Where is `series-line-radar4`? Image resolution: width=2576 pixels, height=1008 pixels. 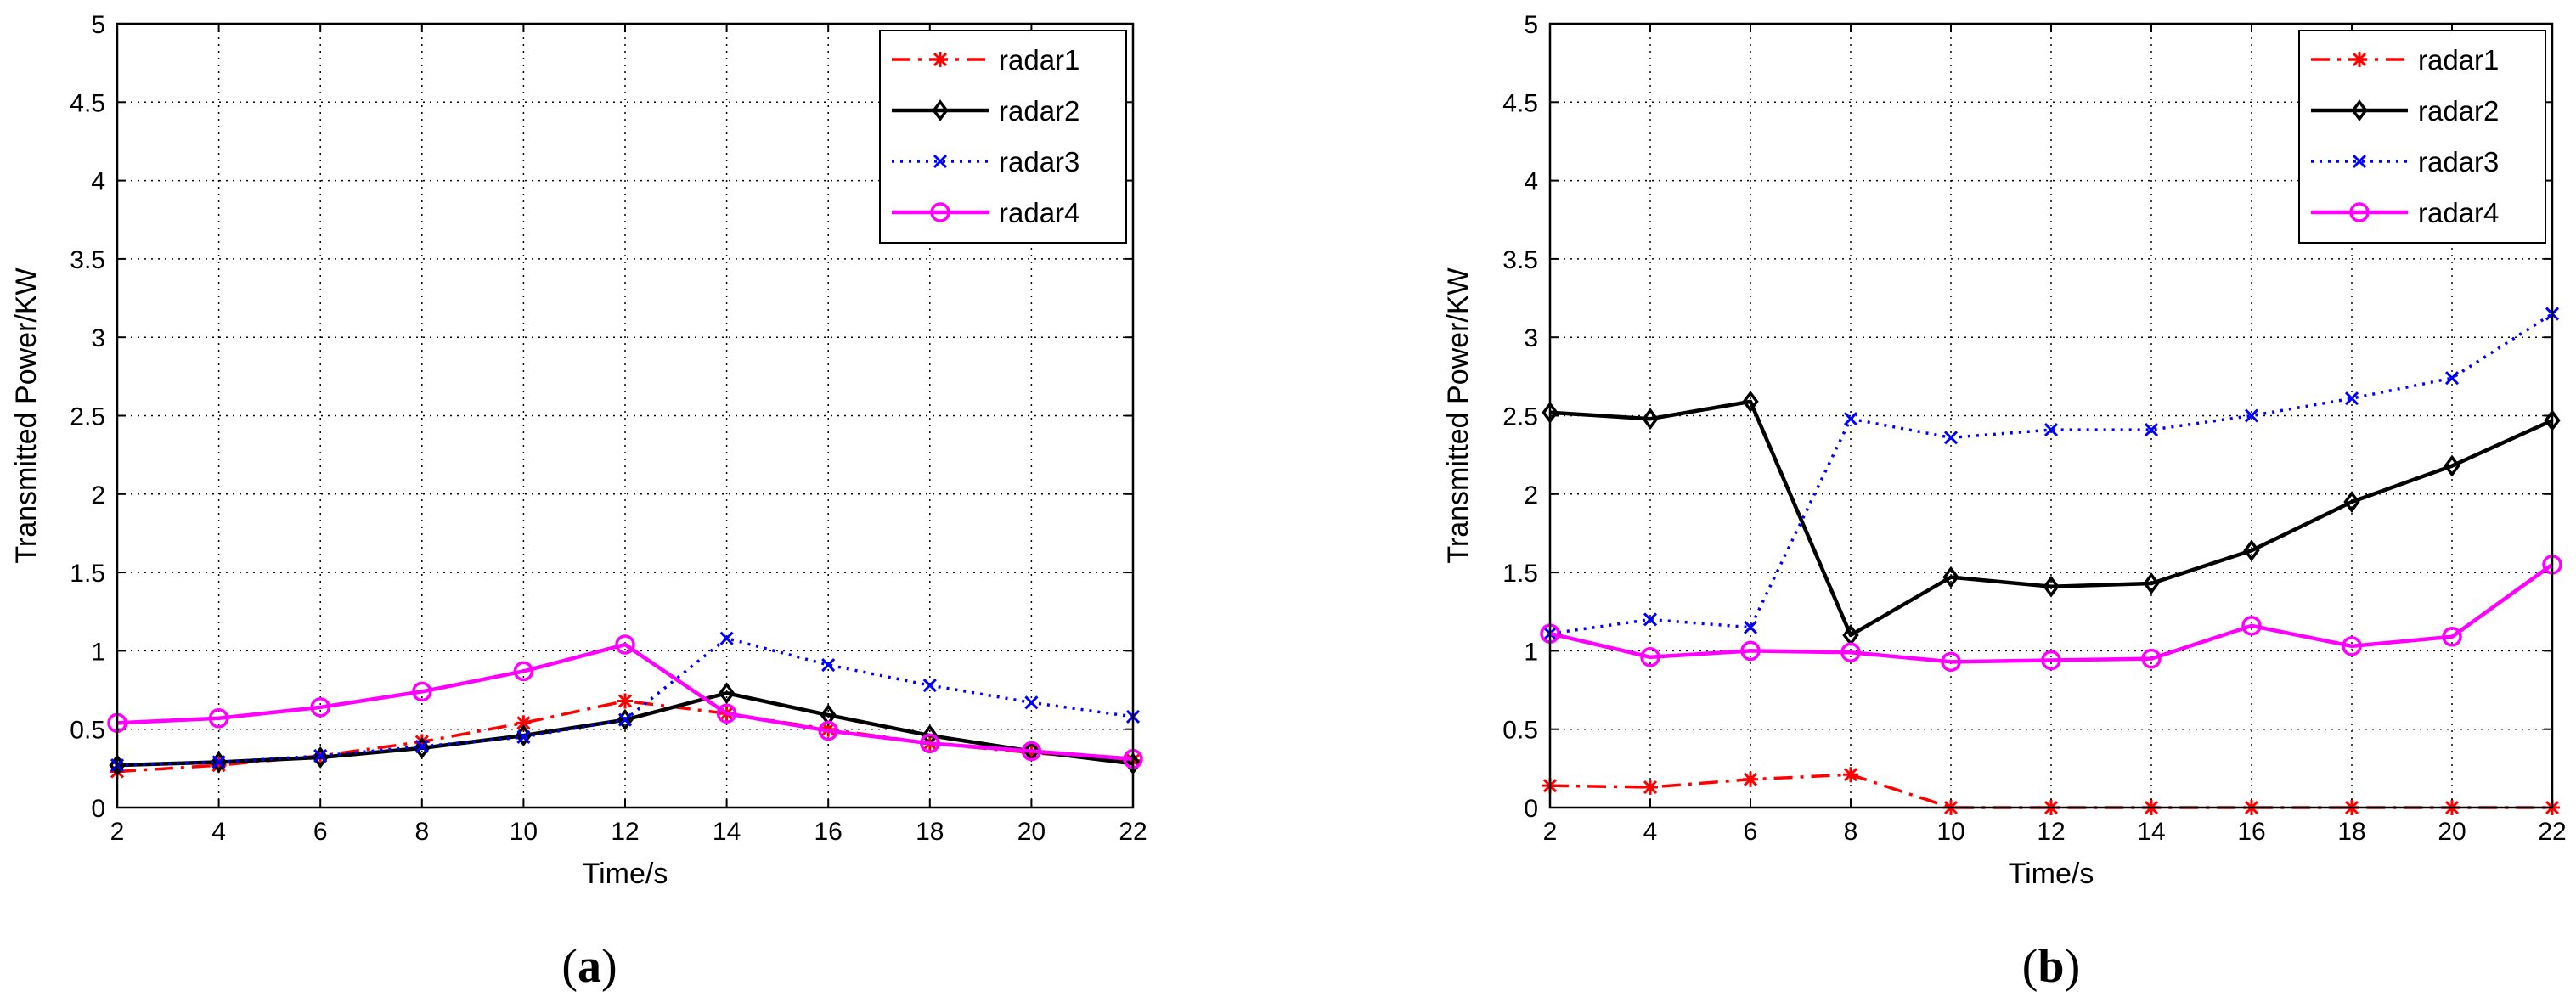 series-line-radar4 is located at coordinates (2051, 613).